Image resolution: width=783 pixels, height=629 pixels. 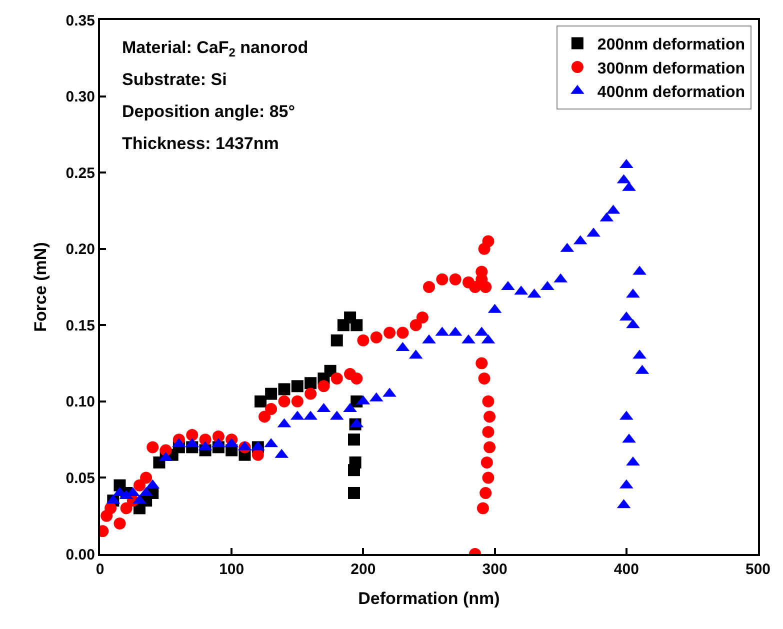 What do you see at coordinates (80, 555) in the screenshot?
I see `y-tick-label: 0.00` at bounding box center [80, 555].